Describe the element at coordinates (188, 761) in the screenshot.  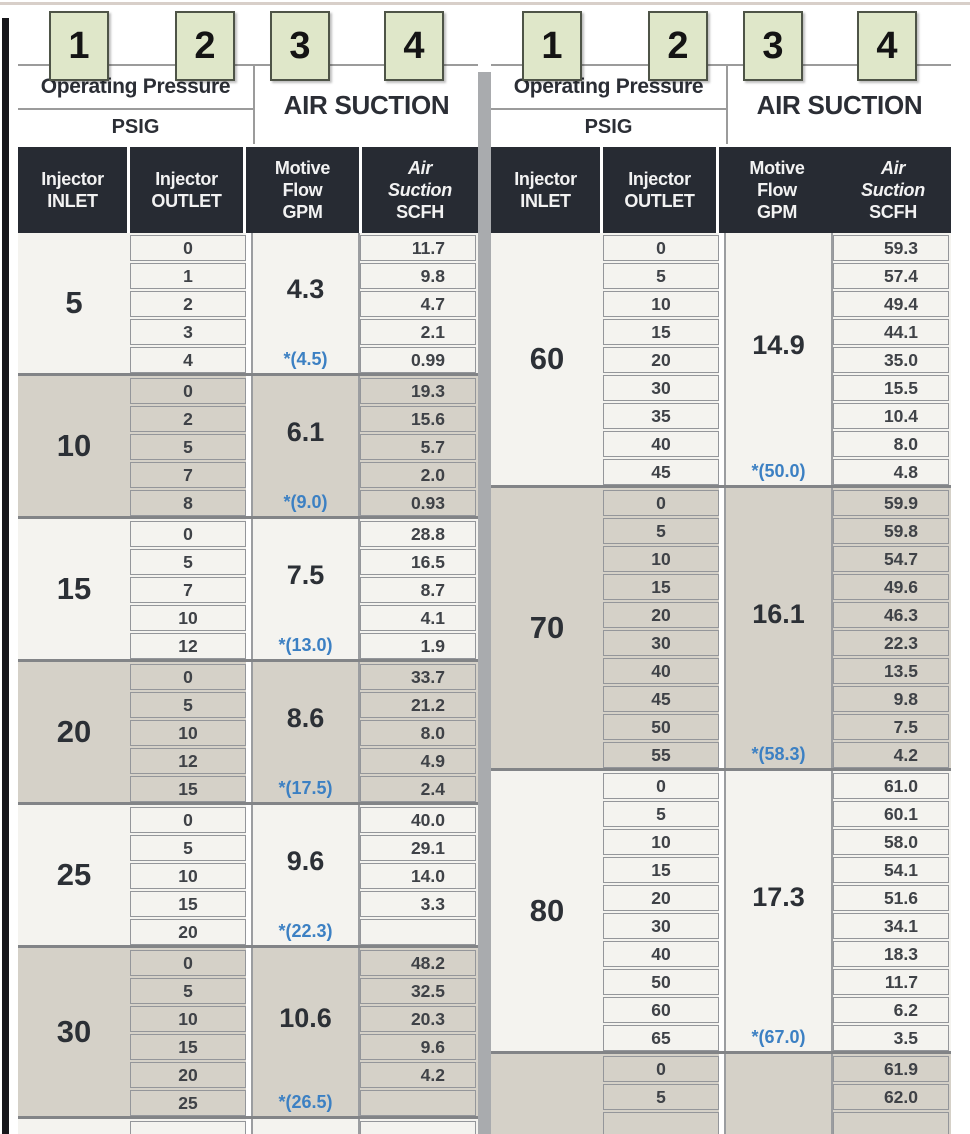
I see `outlet-cell: 12` at that location.